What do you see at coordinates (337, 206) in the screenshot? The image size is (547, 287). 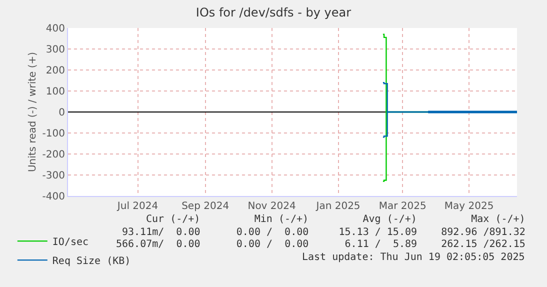 I see `x-tick-label: Jan 2025` at bounding box center [337, 206].